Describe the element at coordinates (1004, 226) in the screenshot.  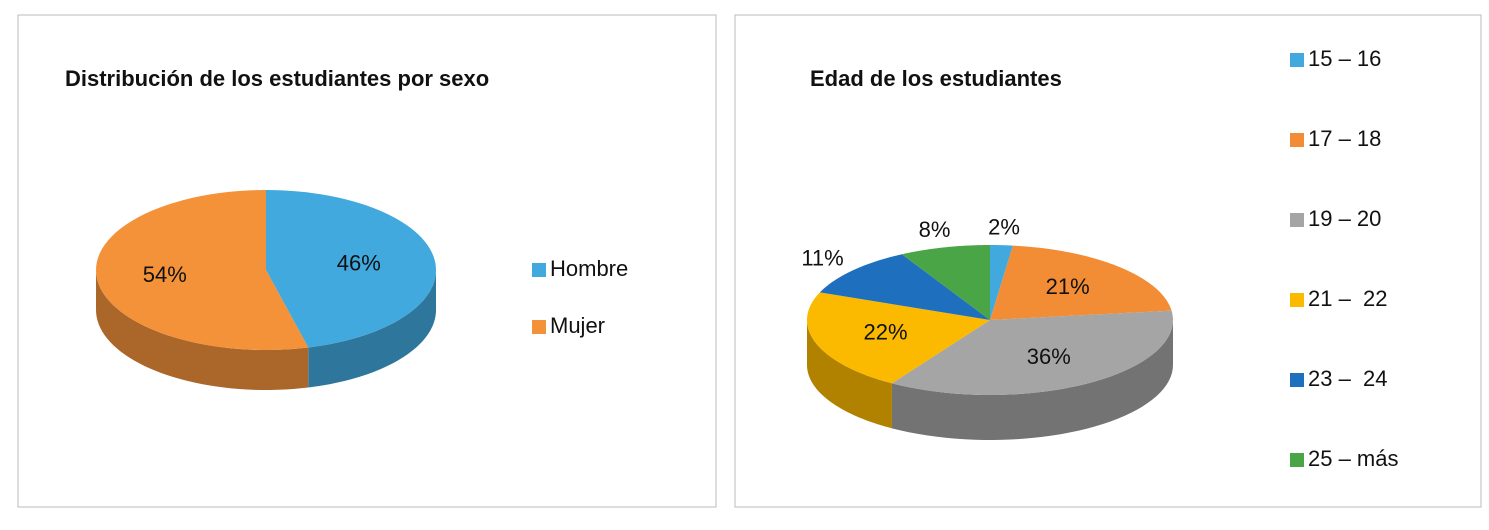
I see `data-label: 2%` at that location.